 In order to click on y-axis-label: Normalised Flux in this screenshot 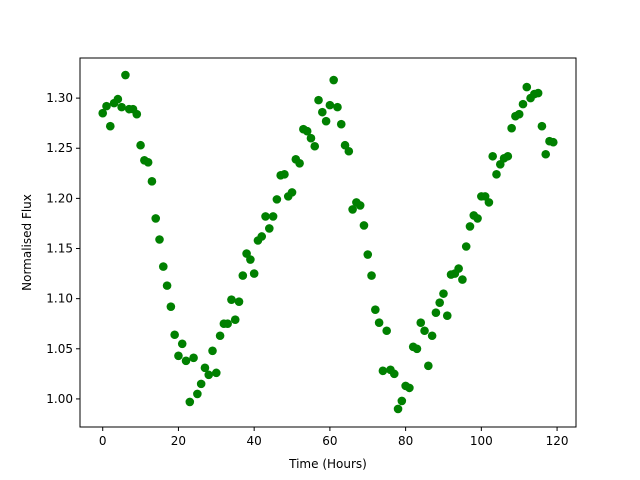, I will do `click(27, 242)`.